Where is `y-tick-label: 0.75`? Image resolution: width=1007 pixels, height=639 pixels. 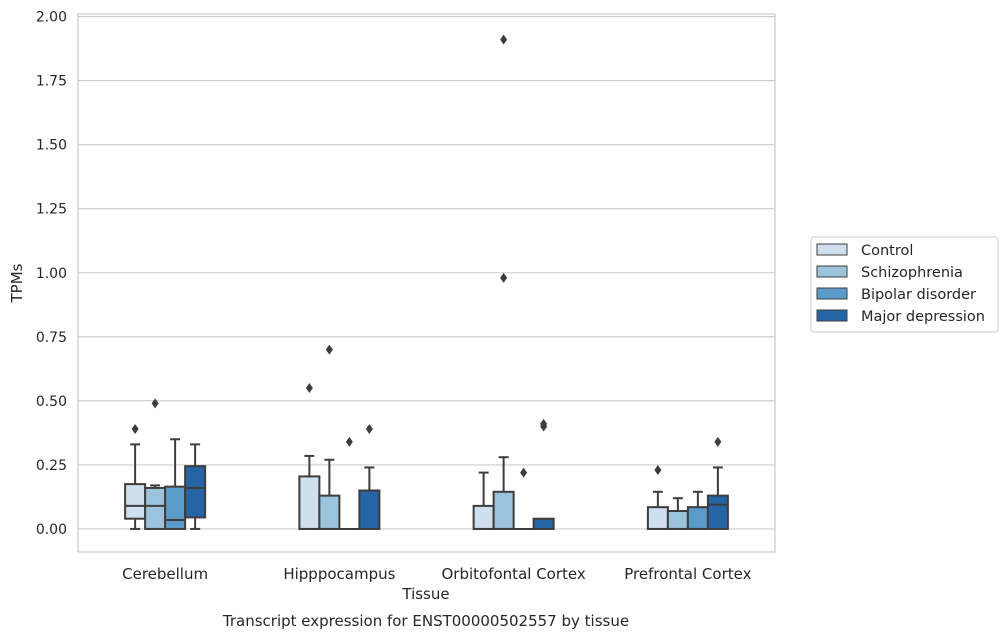
y-tick-label: 0.75 is located at coordinates (51, 338).